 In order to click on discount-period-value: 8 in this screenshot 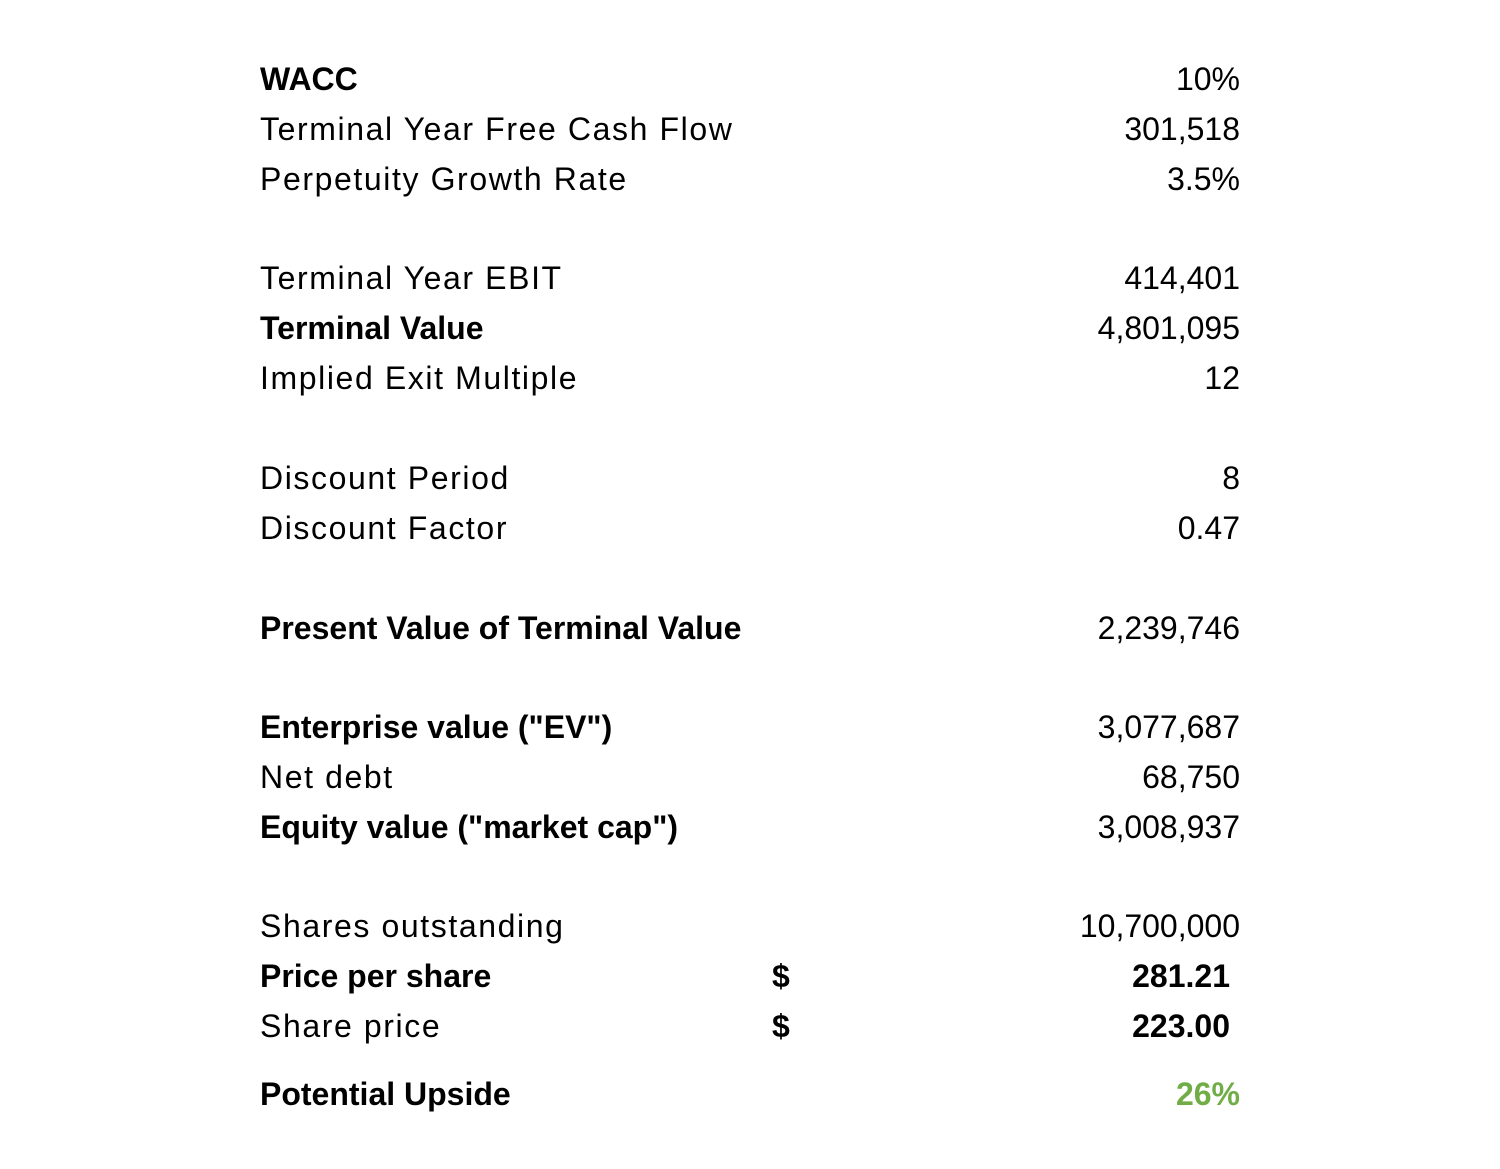, I will do `click(1231, 478)`.